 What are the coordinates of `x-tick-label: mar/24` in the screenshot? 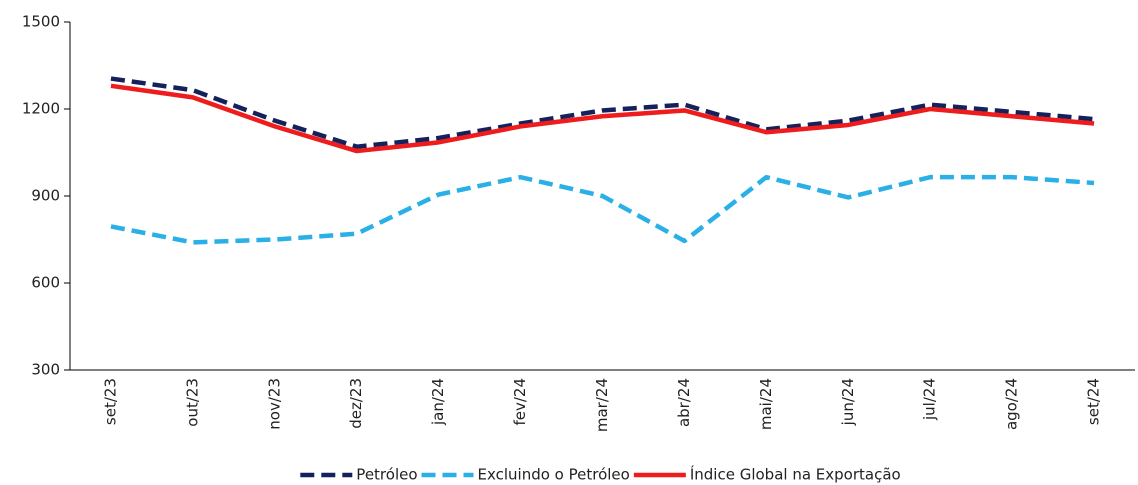 It's located at (602, 405).